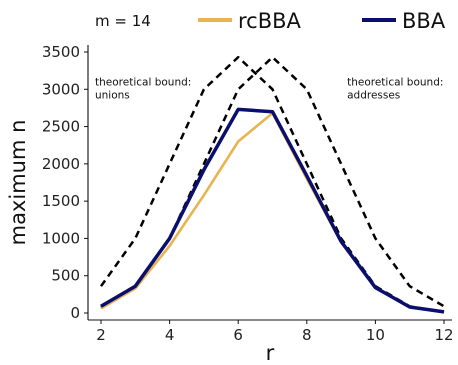 The width and height of the screenshot is (458, 365). What do you see at coordinates (238, 335) in the screenshot?
I see `x-tick-label: 6` at bounding box center [238, 335].